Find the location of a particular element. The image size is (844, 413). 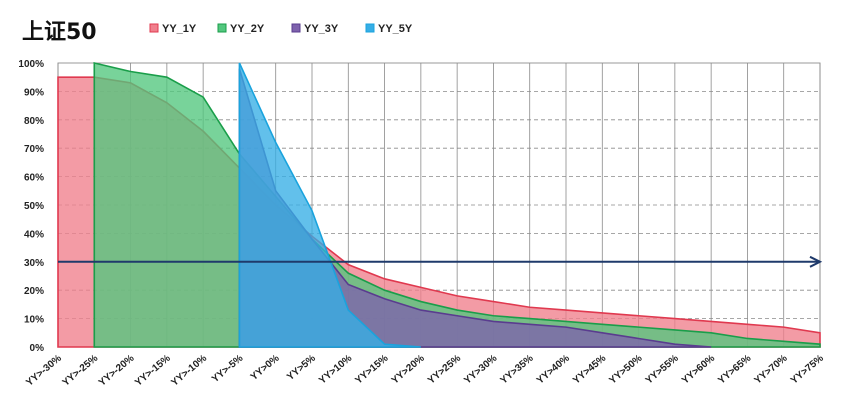

legend-item-yy-2y: YY_2Y is located at coordinates (241, 29).